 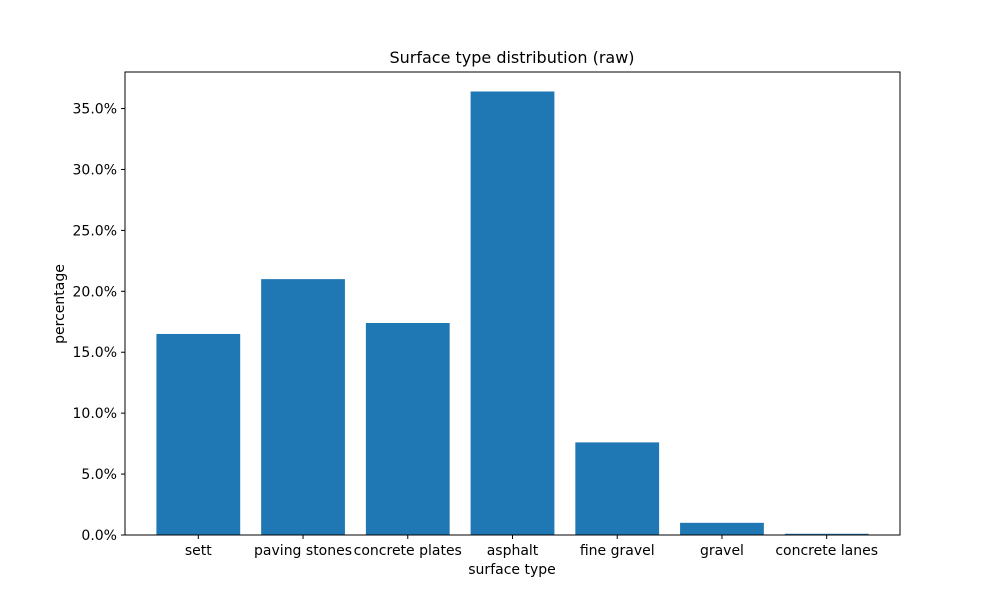 I want to click on bar-asphalt, so click(x=512, y=313).